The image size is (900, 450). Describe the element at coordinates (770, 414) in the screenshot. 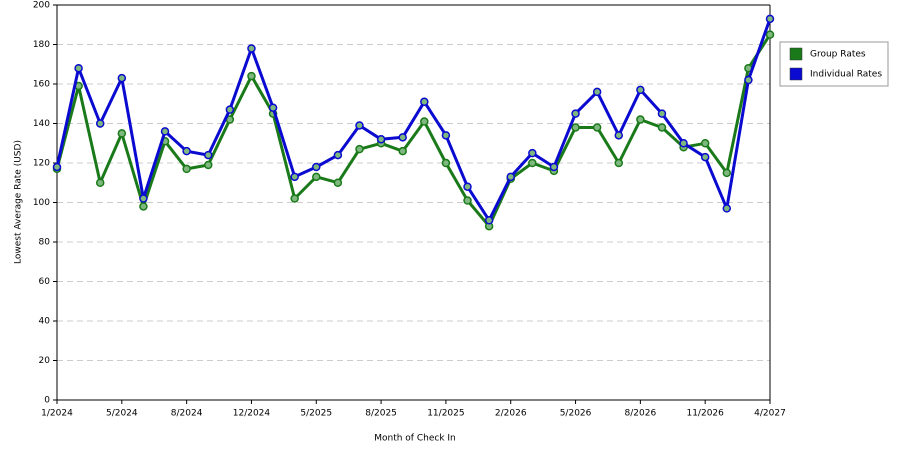

I see `x-tick-label: 4/2027` at that location.